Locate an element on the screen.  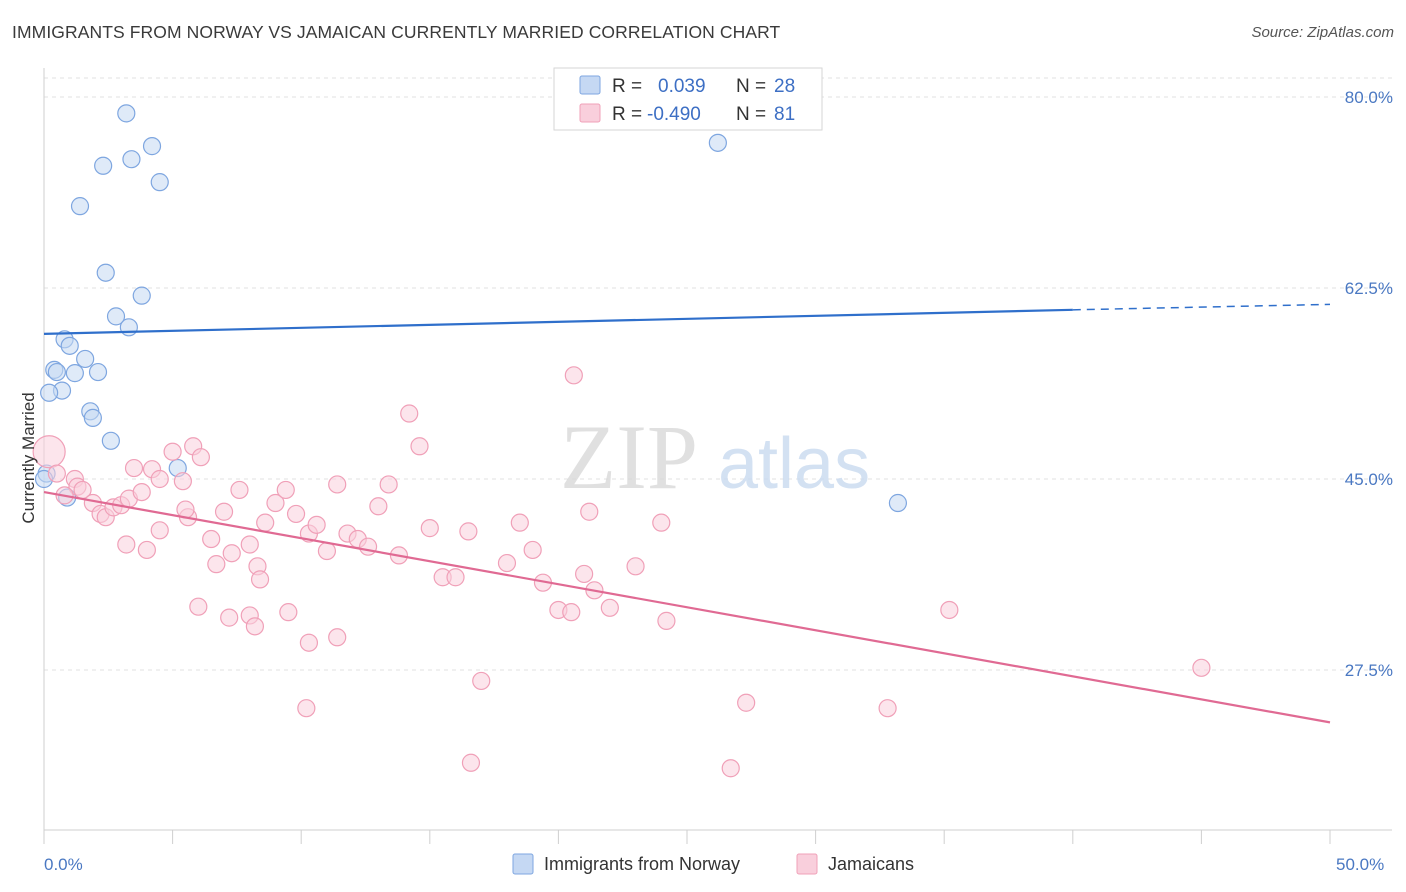
bottom-legend-label-norway: Immigrants from Norway is located at coordinates (642, 864).